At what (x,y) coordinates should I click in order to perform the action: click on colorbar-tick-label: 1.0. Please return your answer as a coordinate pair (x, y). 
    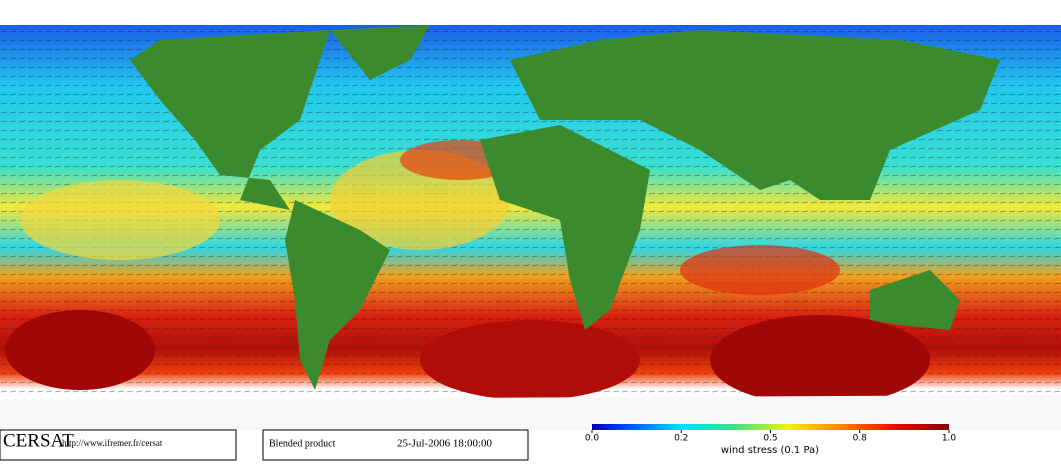
    Looking at the image, I should click on (949, 439).